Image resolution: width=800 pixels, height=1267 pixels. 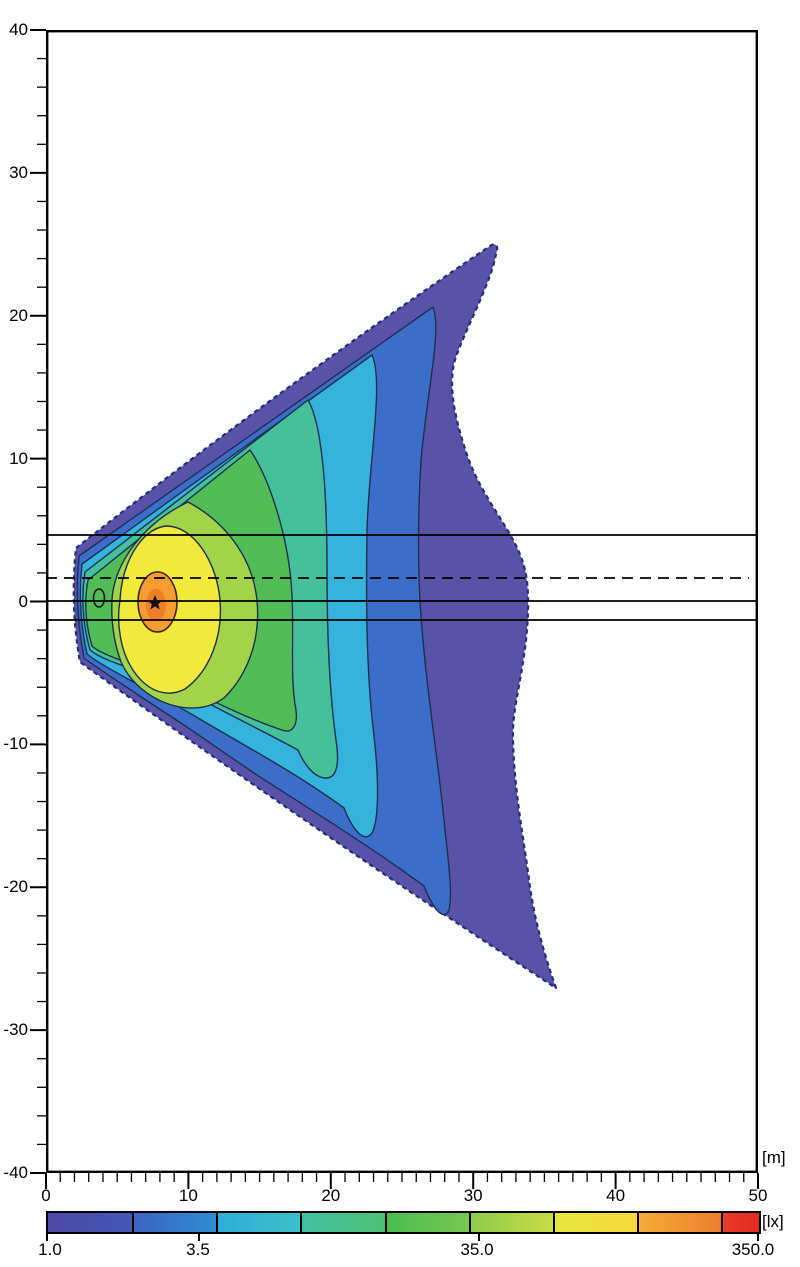 What do you see at coordinates (46, 1195) in the screenshot?
I see `x-axis-tick-label: 0` at bounding box center [46, 1195].